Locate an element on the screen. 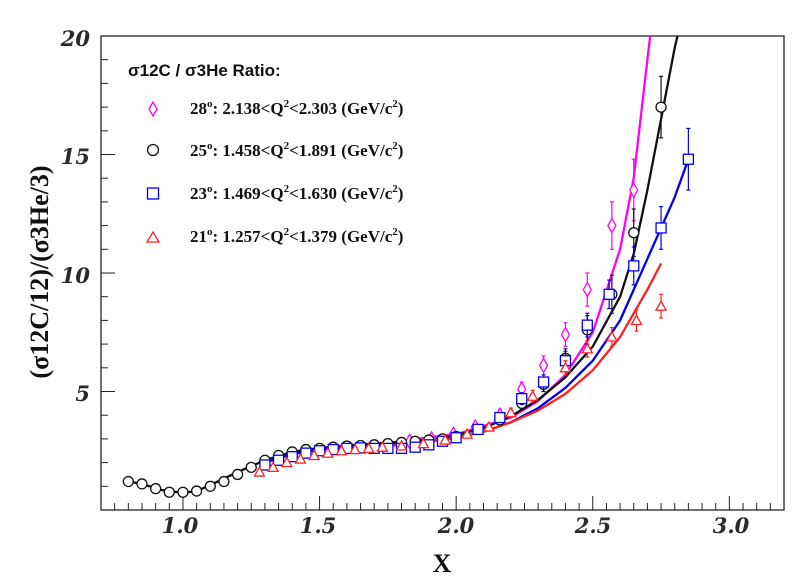  legend-marker-square is located at coordinates (153, 193).